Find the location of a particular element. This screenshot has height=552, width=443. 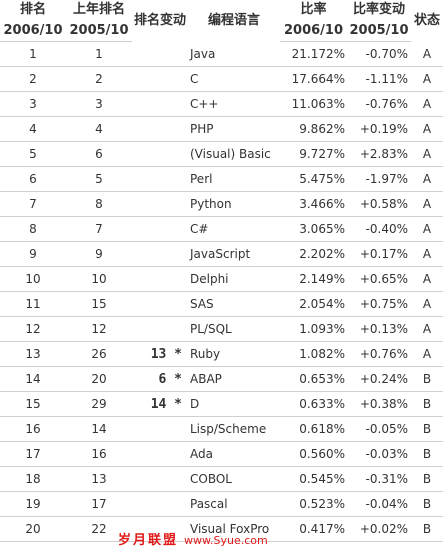

table-row: 5 6 (Visual) Basic 9.727% +2.83% A is located at coordinates (221, 154).